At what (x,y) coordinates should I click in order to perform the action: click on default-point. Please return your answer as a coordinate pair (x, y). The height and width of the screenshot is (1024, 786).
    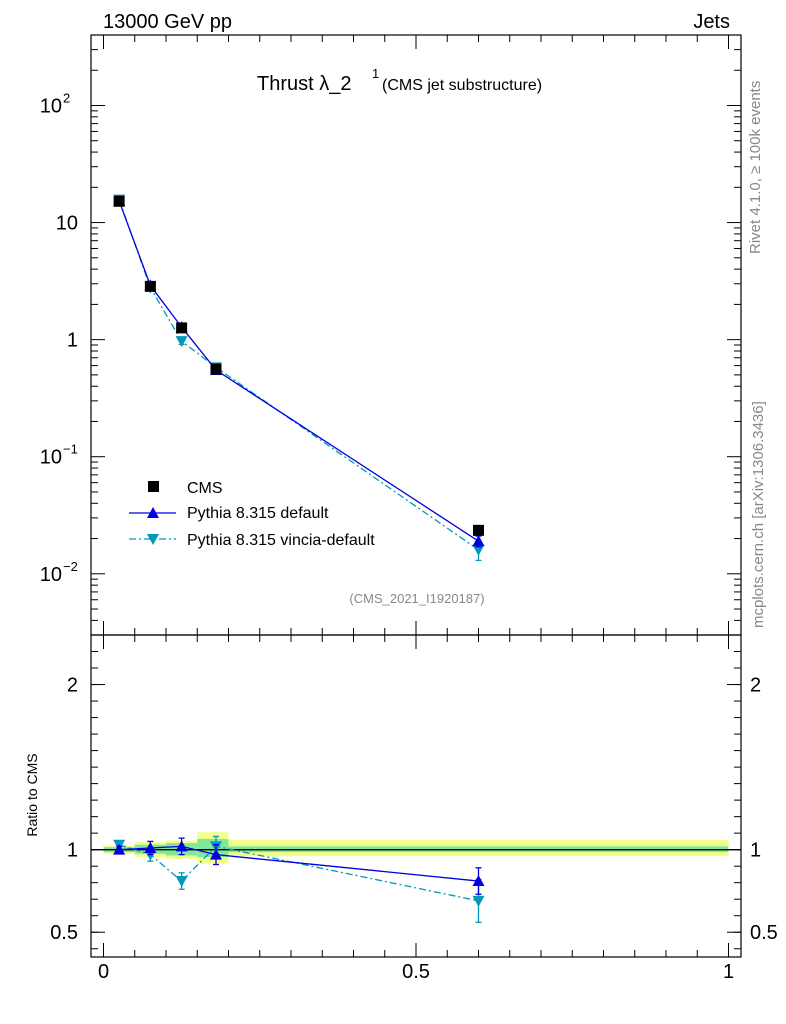
    Looking at the image, I should click on (478, 541).